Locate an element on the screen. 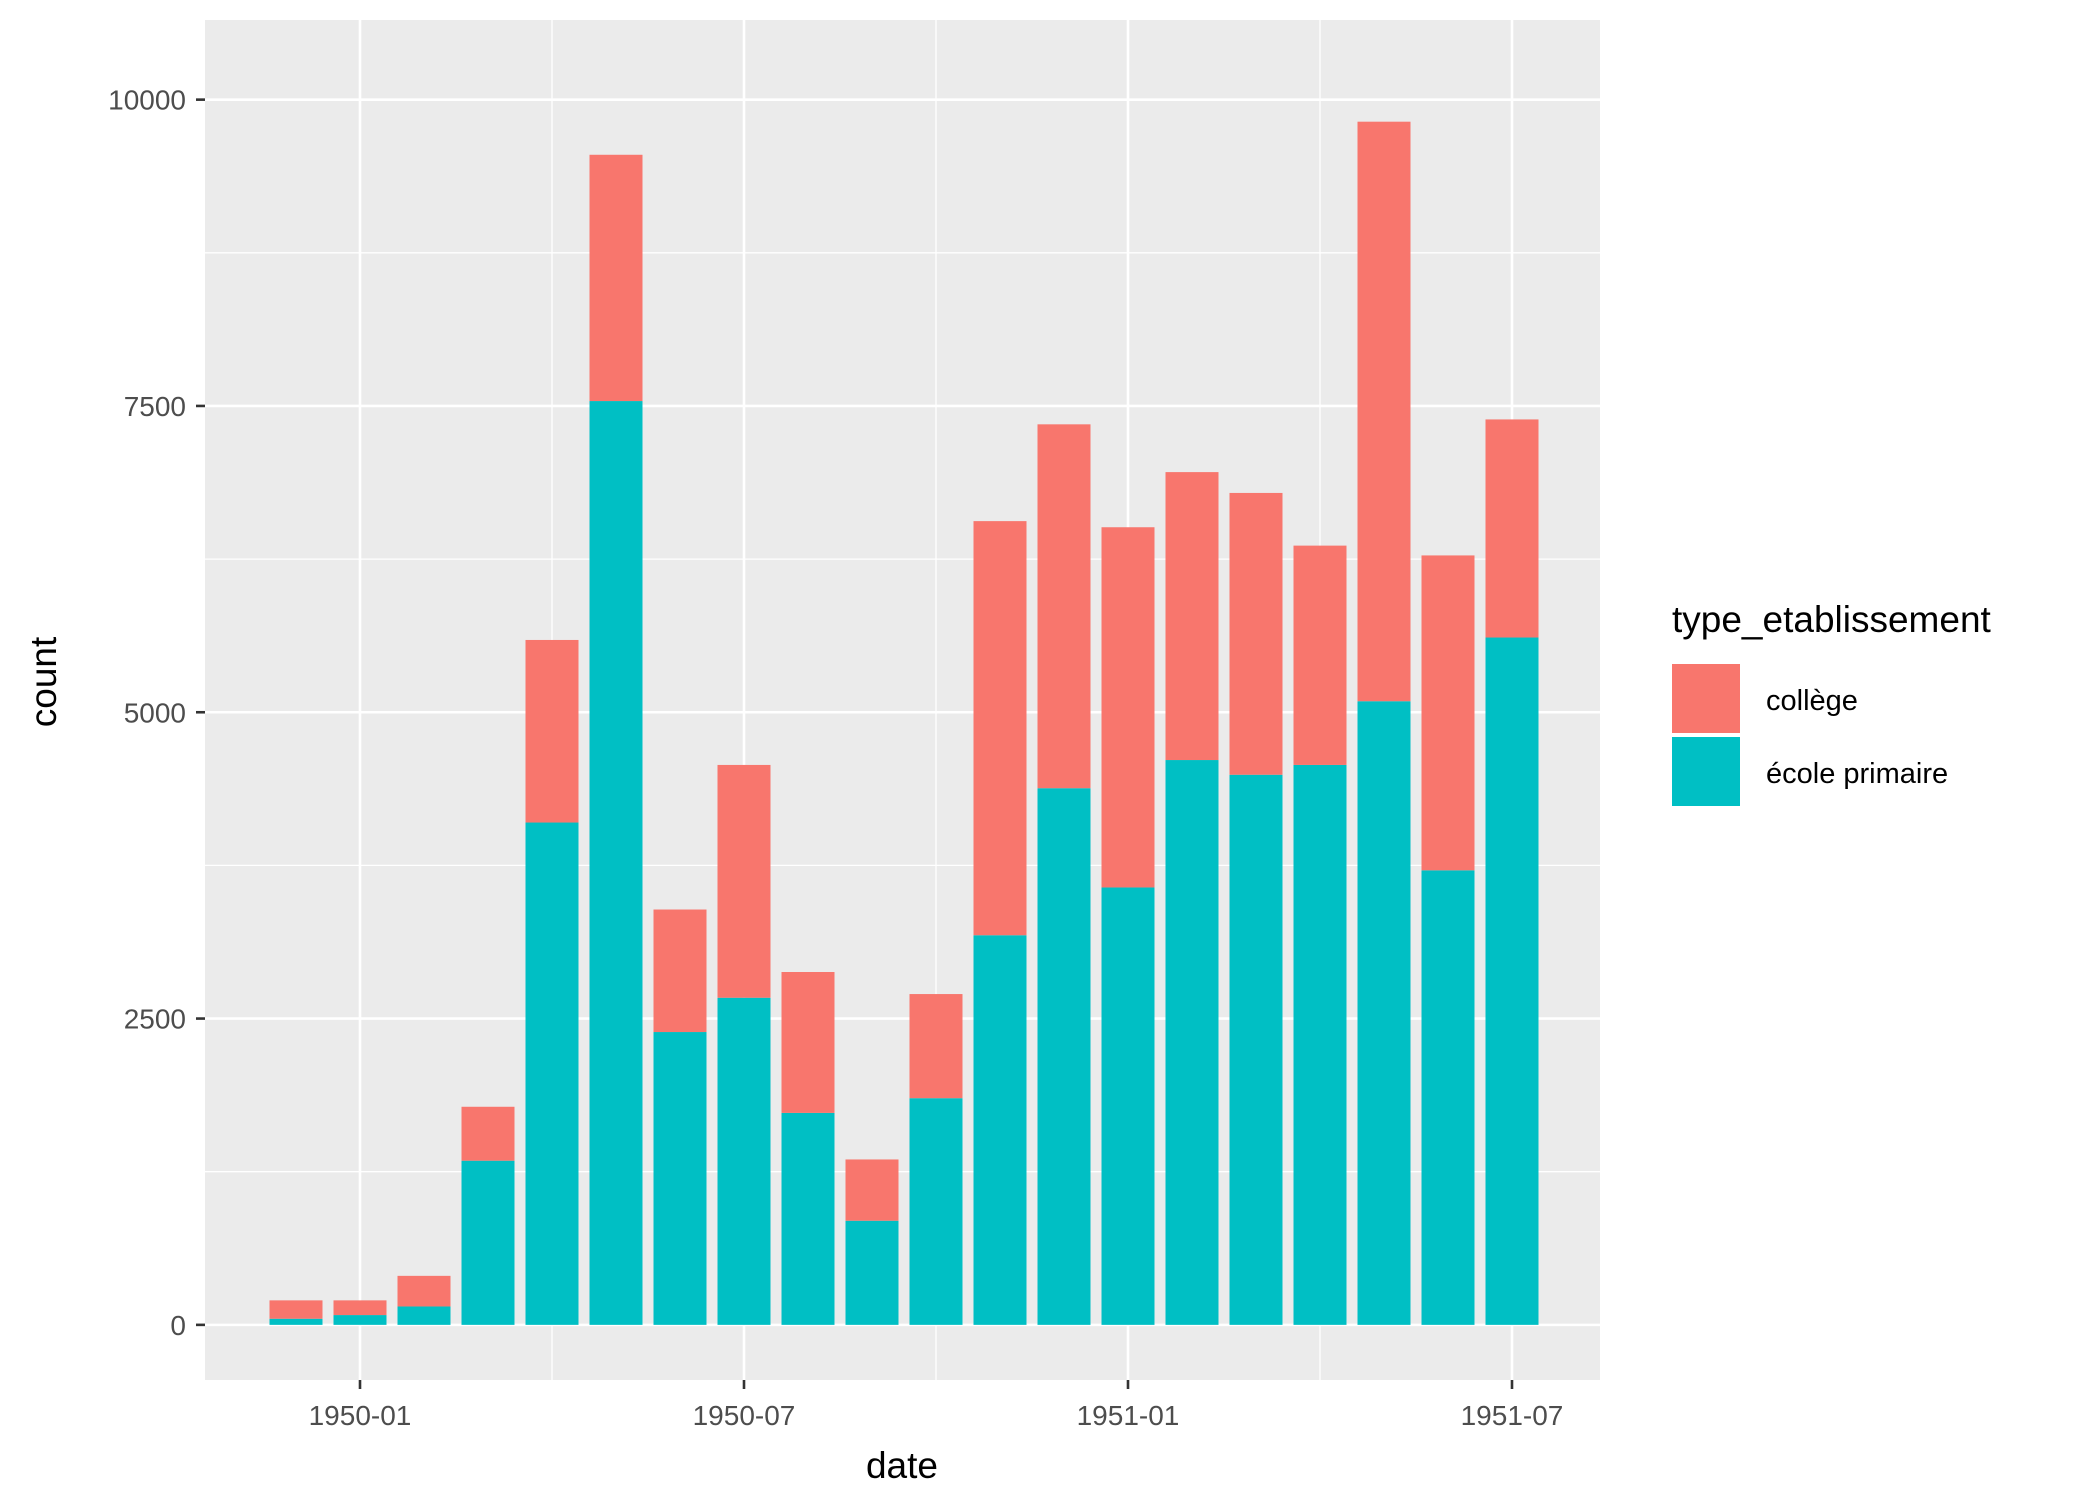 The image size is (2100, 1500). legend-label-college: collège is located at coordinates (1812, 701).